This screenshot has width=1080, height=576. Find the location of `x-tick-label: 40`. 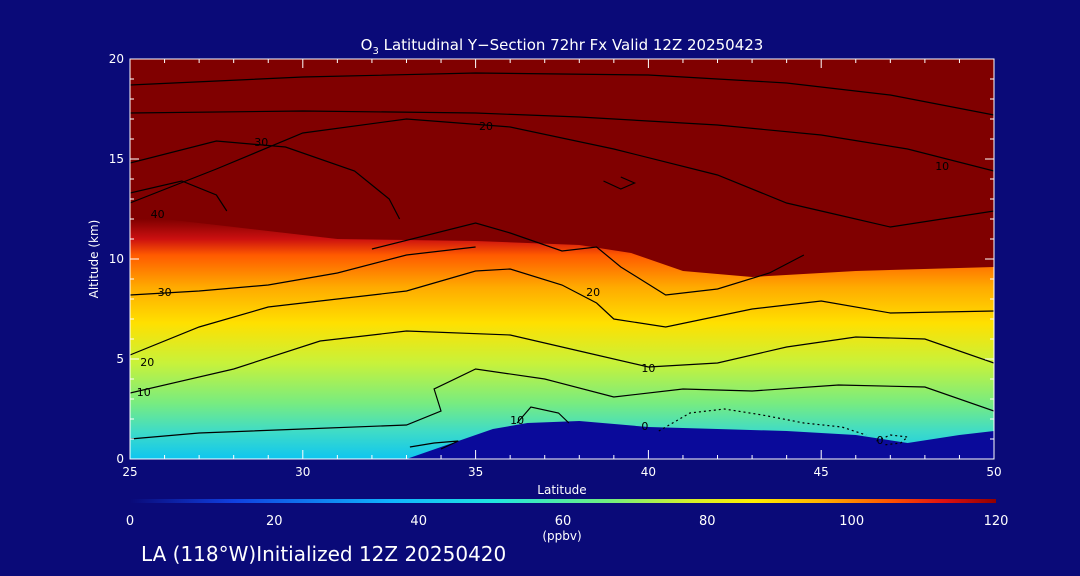

x-tick-label: 40 is located at coordinates (648, 472).